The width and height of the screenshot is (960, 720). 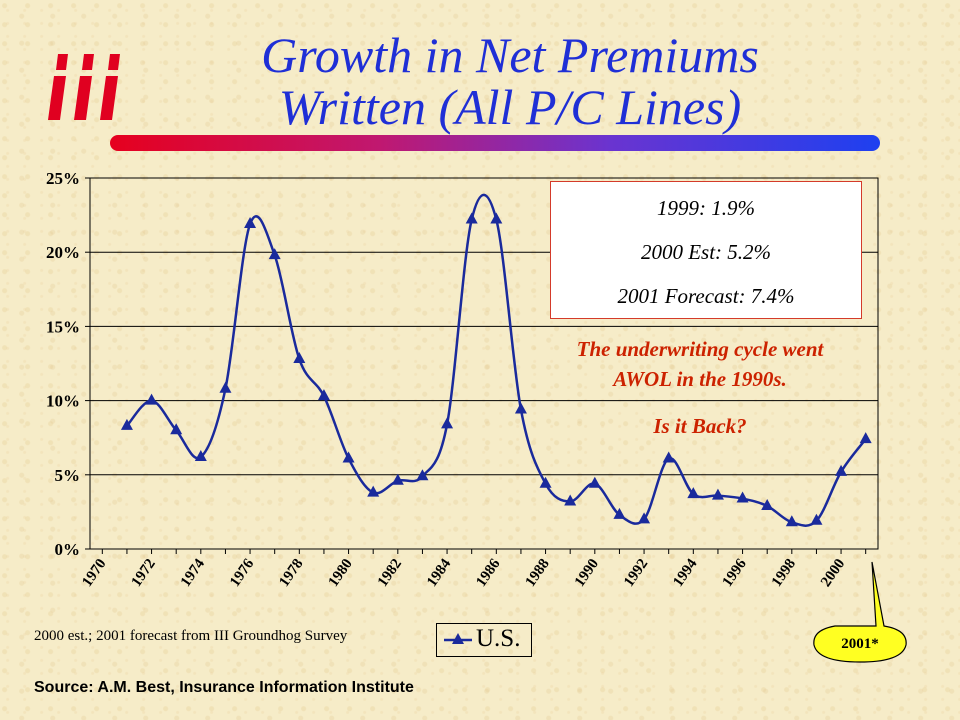 What do you see at coordinates (144, 573) in the screenshot?
I see `x-tick-label: 1972` at bounding box center [144, 573].